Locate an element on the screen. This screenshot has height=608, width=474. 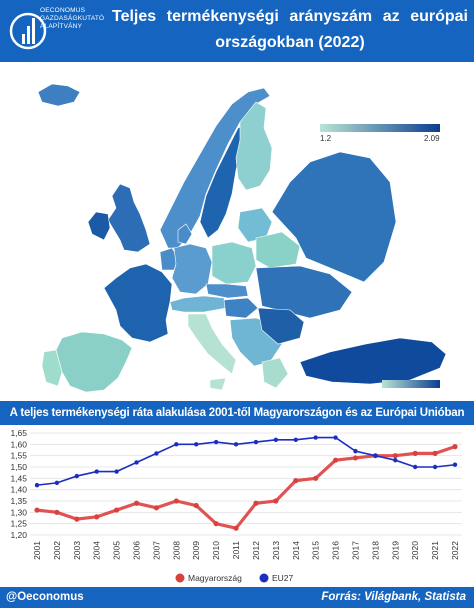
x-tick-label: 2001 is located at coordinates (37, 550).